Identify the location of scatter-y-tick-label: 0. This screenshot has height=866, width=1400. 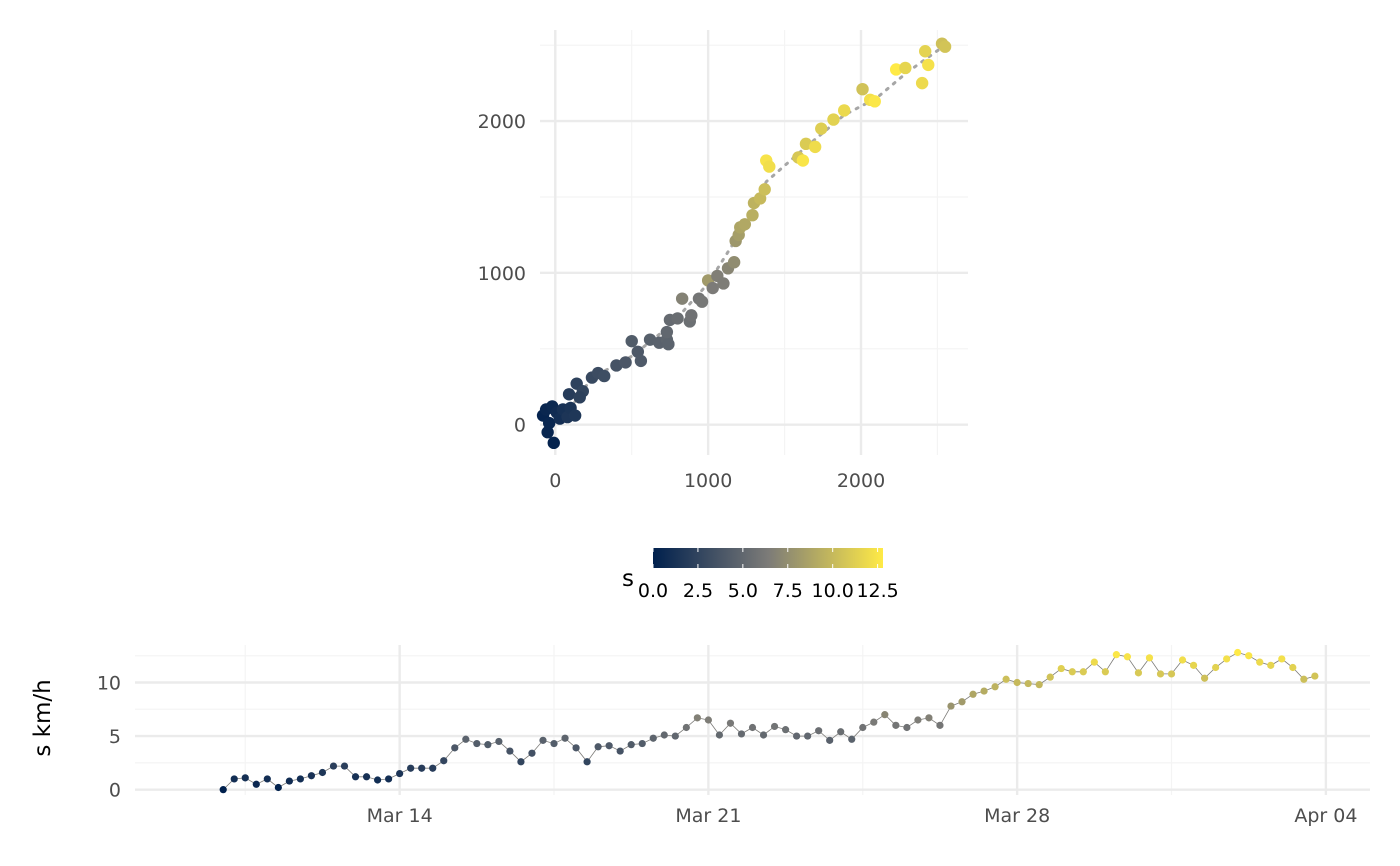
(520, 426).